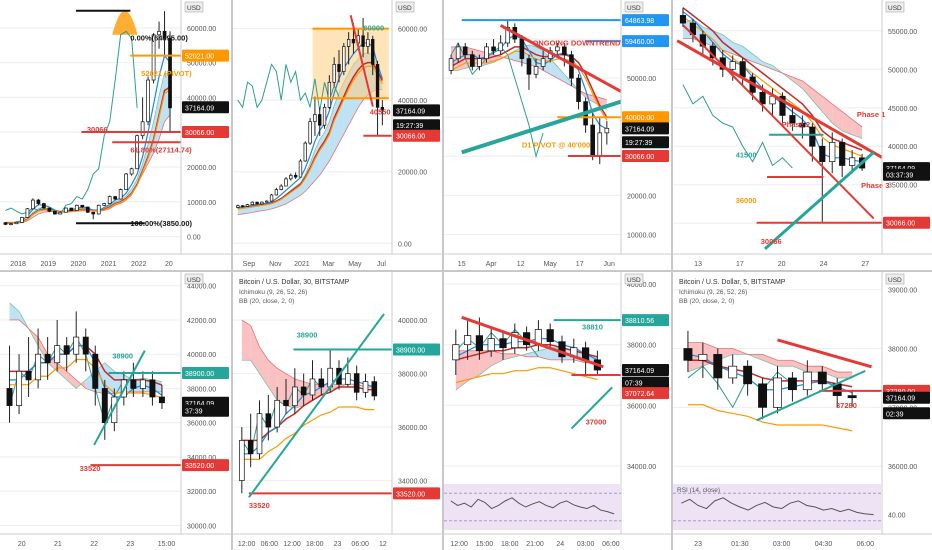 Image resolution: width=932 pixels, height=550 pixels. I want to click on x-tick-label: 12:00, so click(459, 544).